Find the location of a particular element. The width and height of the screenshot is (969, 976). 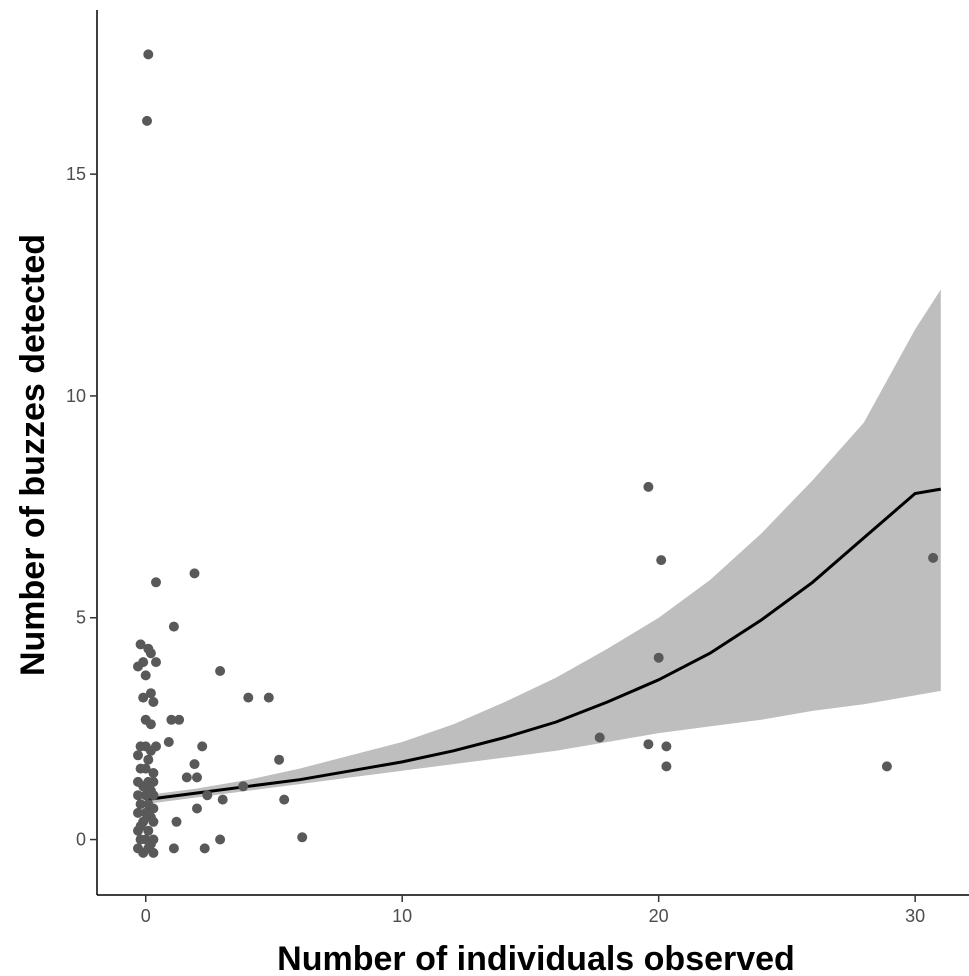

y-axis-ticks: 0 5 10 15 is located at coordinates (81, 507).